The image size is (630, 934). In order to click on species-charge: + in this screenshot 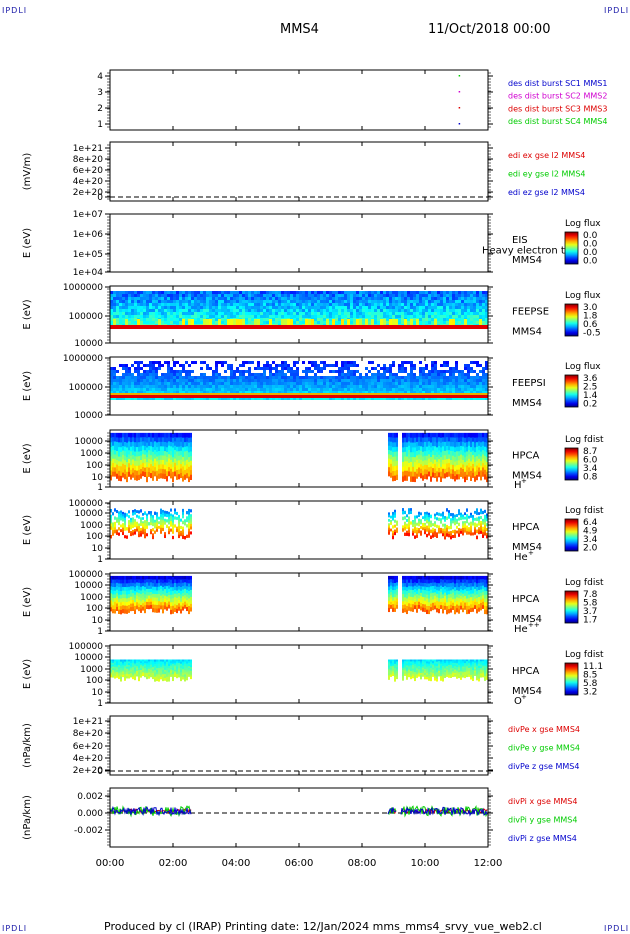, I will do `click(531, 553)`.